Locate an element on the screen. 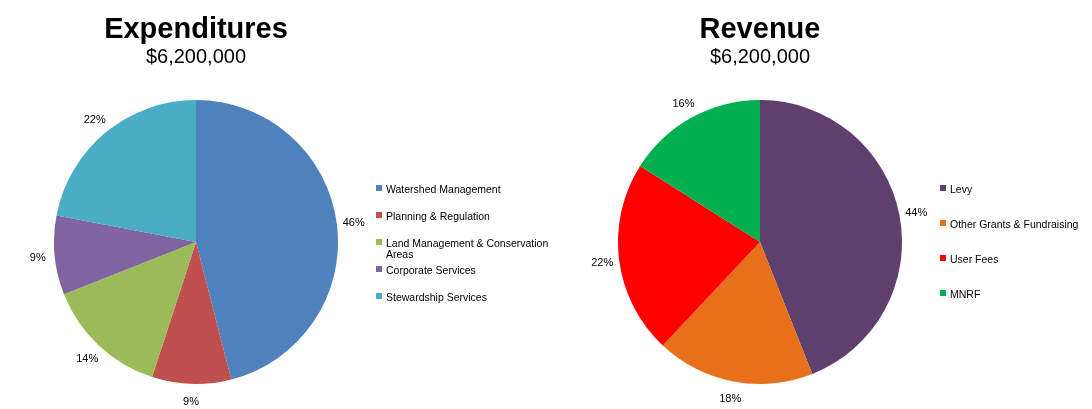  legend-label: Stewardship Services is located at coordinates (436, 296).